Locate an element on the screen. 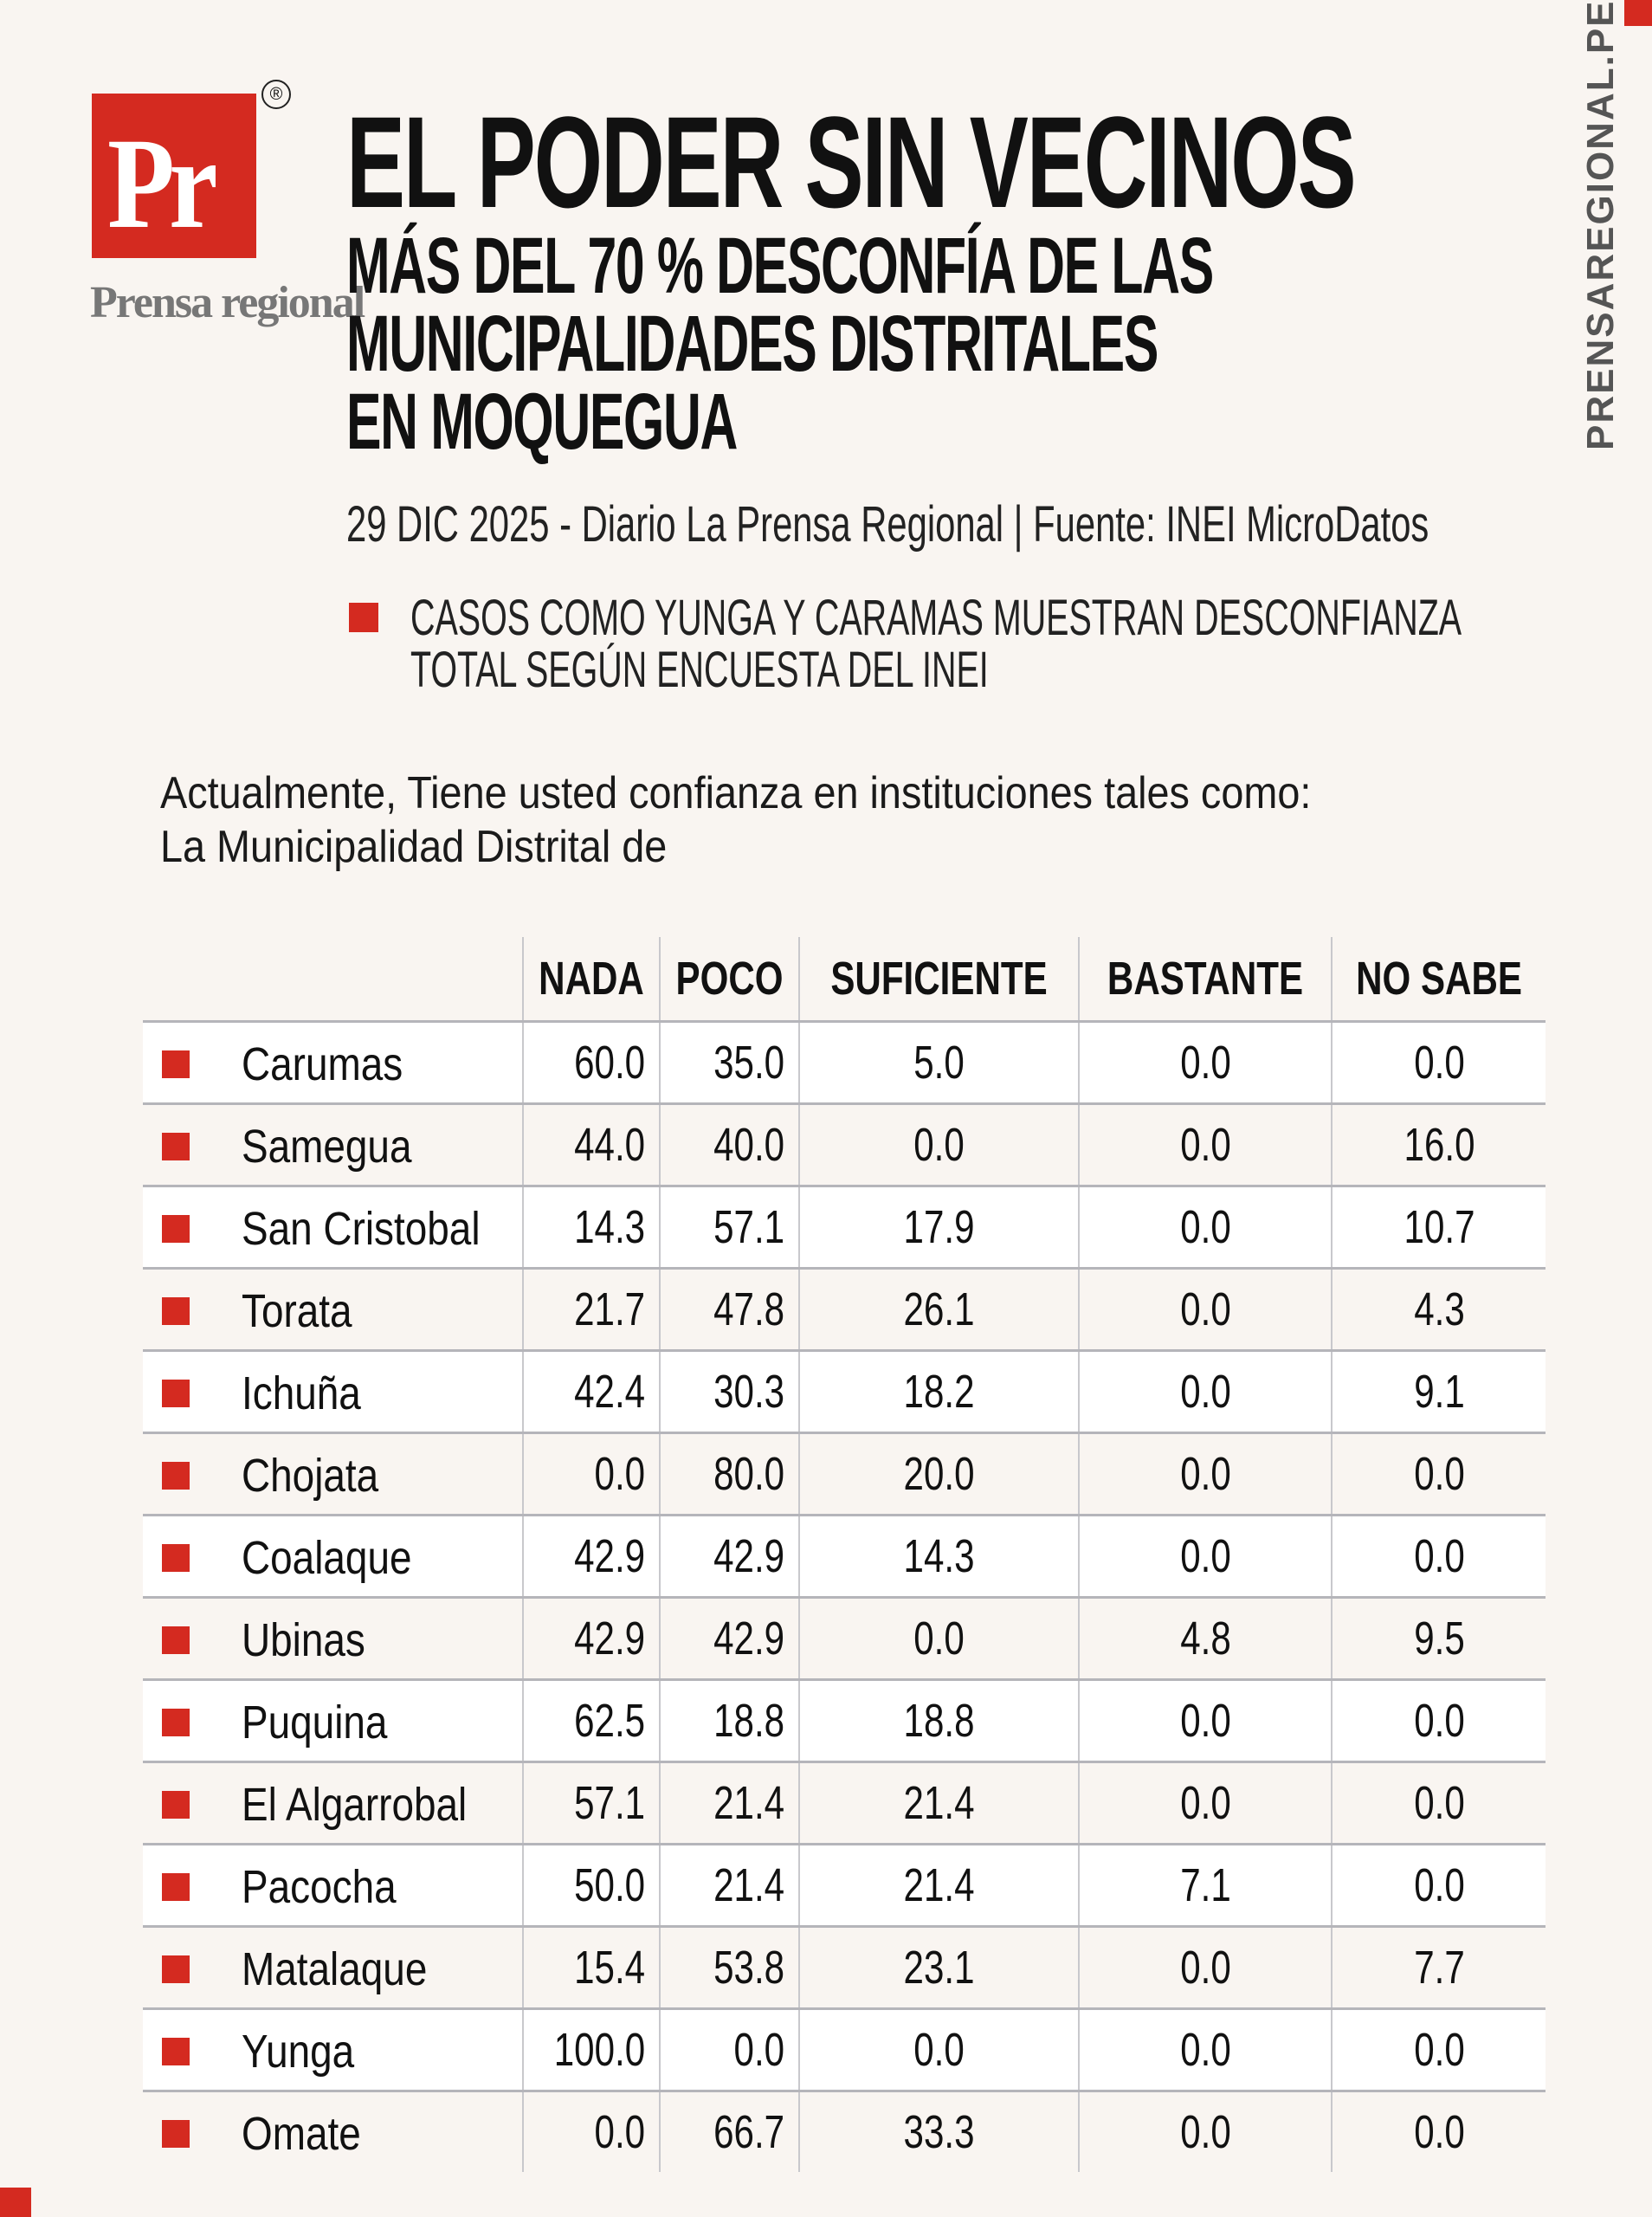 Image resolution: width=1652 pixels, height=2217 pixels. value-cell: 23.1 is located at coordinates (939, 1968).